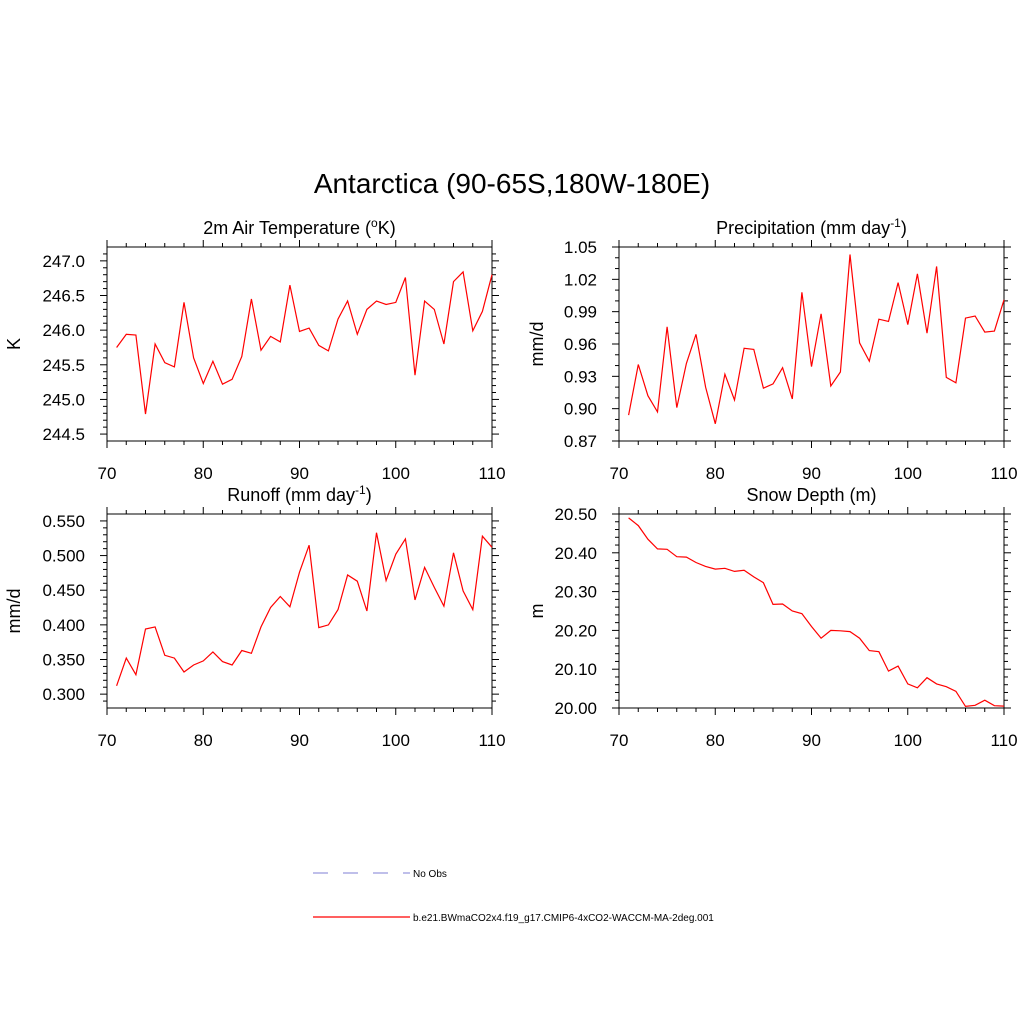  I want to click on data-points-runoff, so click(304, 609).